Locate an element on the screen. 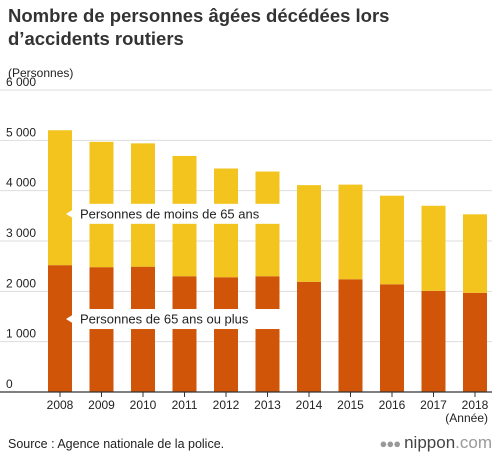 This screenshot has width=500, height=463. x-tick-label-2018: 2018 is located at coordinates (475, 405).